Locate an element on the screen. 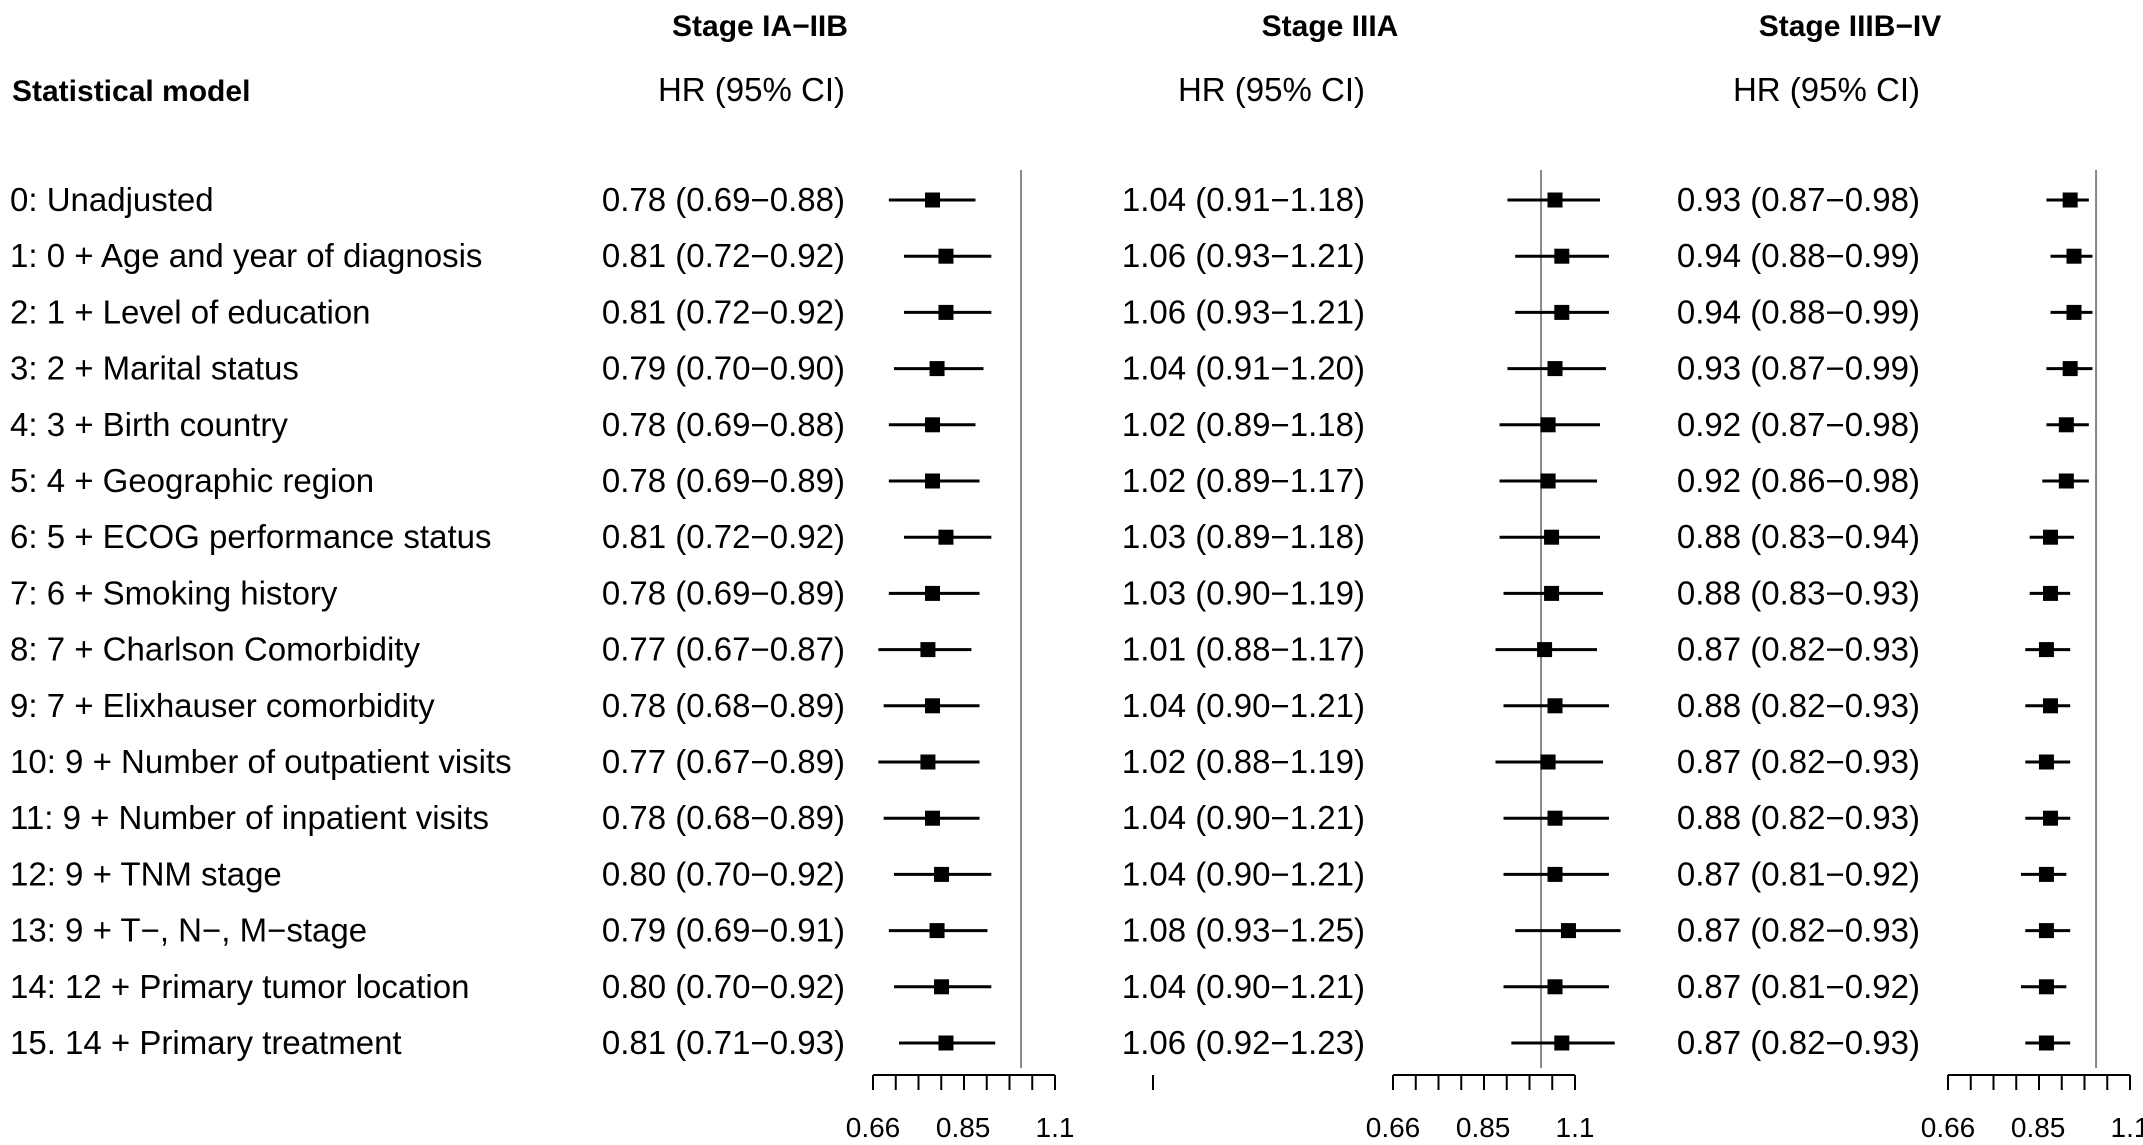  model-label: 2: 1 + Level of education is located at coordinates (190, 311).